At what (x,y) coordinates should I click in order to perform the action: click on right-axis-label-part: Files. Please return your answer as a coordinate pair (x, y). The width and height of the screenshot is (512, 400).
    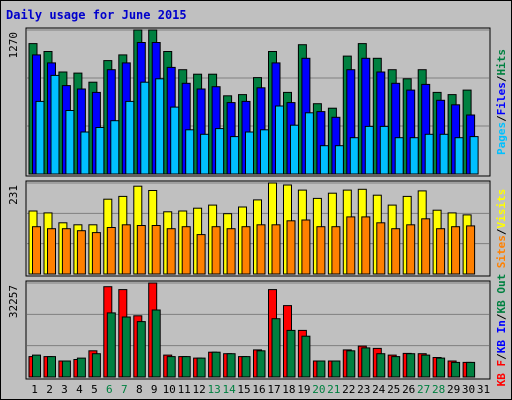
    Looking at the image, I should click on (501, 98).